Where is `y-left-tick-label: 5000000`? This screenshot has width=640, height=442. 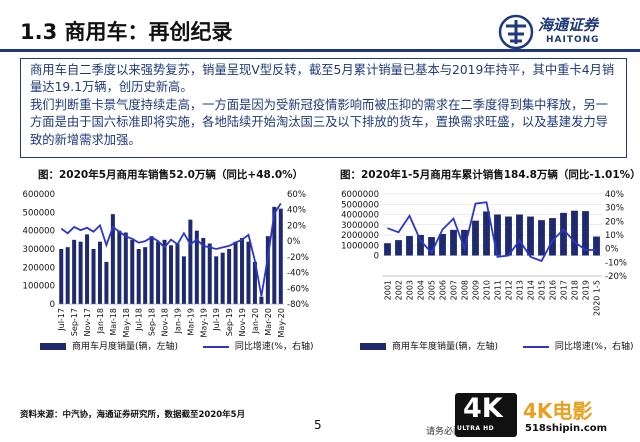
y-left-tick-label: 5000000 is located at coordinates (360, 205).